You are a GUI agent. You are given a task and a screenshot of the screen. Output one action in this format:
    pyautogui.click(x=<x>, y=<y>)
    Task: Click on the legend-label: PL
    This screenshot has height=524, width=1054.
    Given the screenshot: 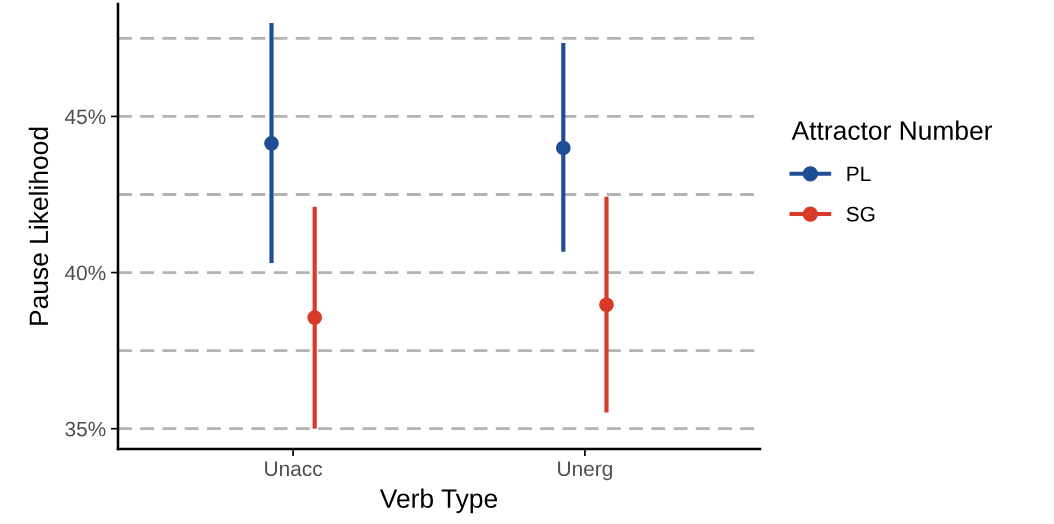 What is the action you would take?
    pyautogui.click(x=859, y=174)
    